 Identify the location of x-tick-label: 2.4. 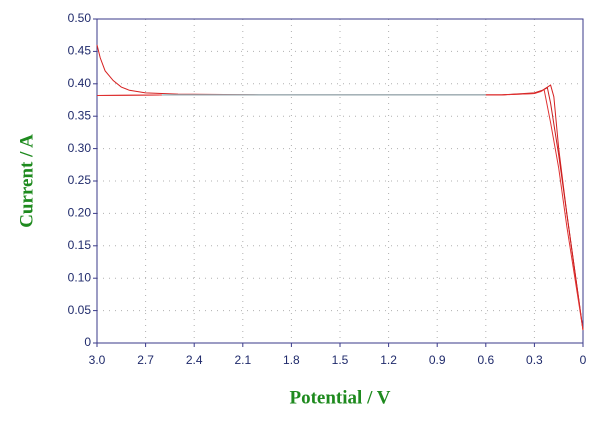
(194, 360).